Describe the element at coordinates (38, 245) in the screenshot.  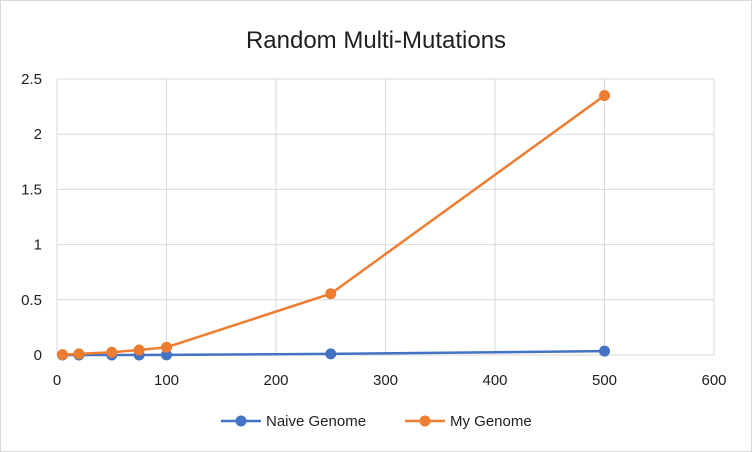
I see `y-tick-label: 1` at that location.